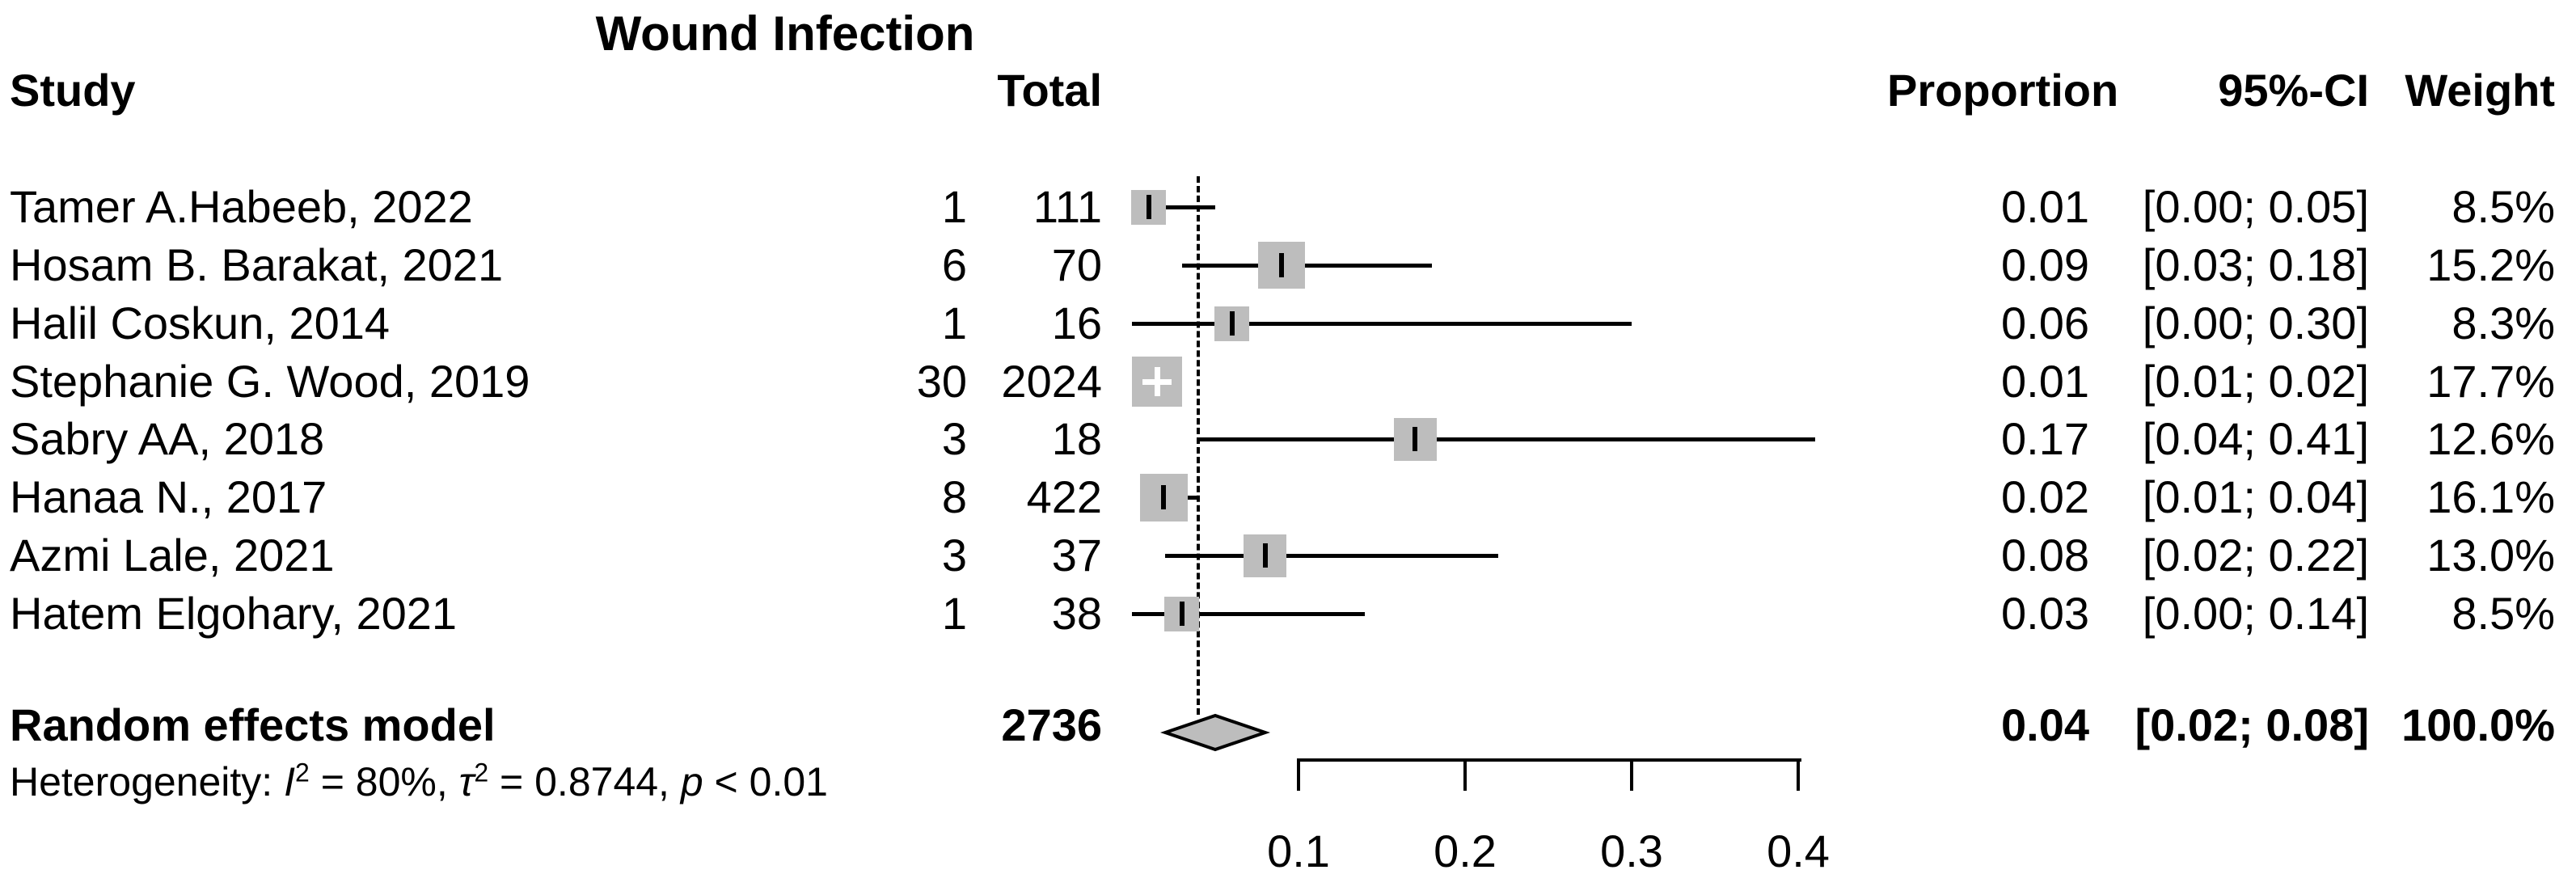 This screenshot has width=2576, height=891. Describe the element at coordinates (2045, 555) in the screenshot. I see `study-proportion: 0.08` at that location.